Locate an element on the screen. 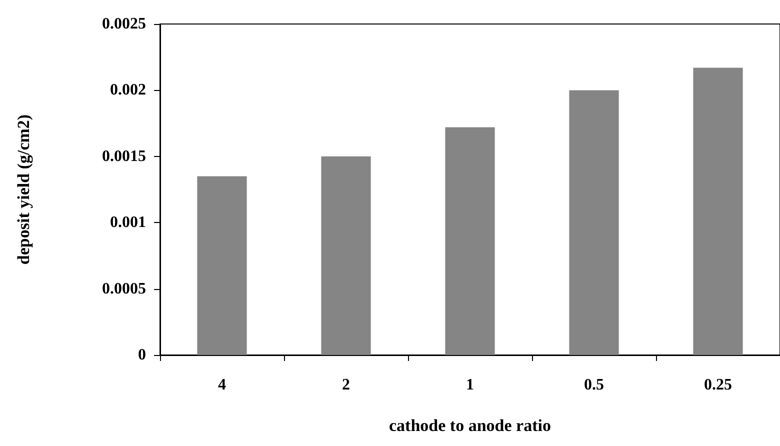  y-tick-label: 0.001 is located at coordinates (128, 223).